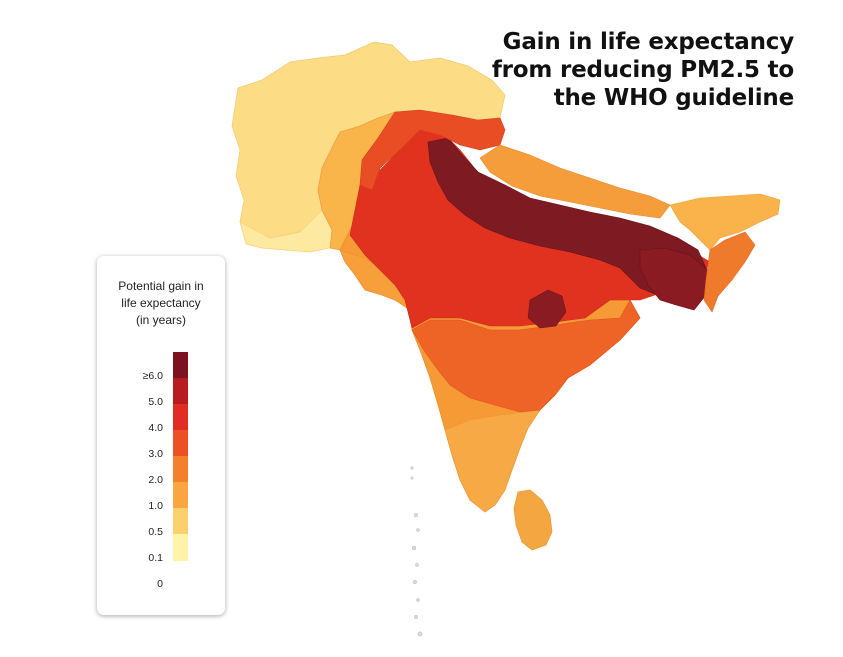  Describe the element at coordinates (155, 454) in the screenshot. I see `legend-tick: 3.0` at that location.